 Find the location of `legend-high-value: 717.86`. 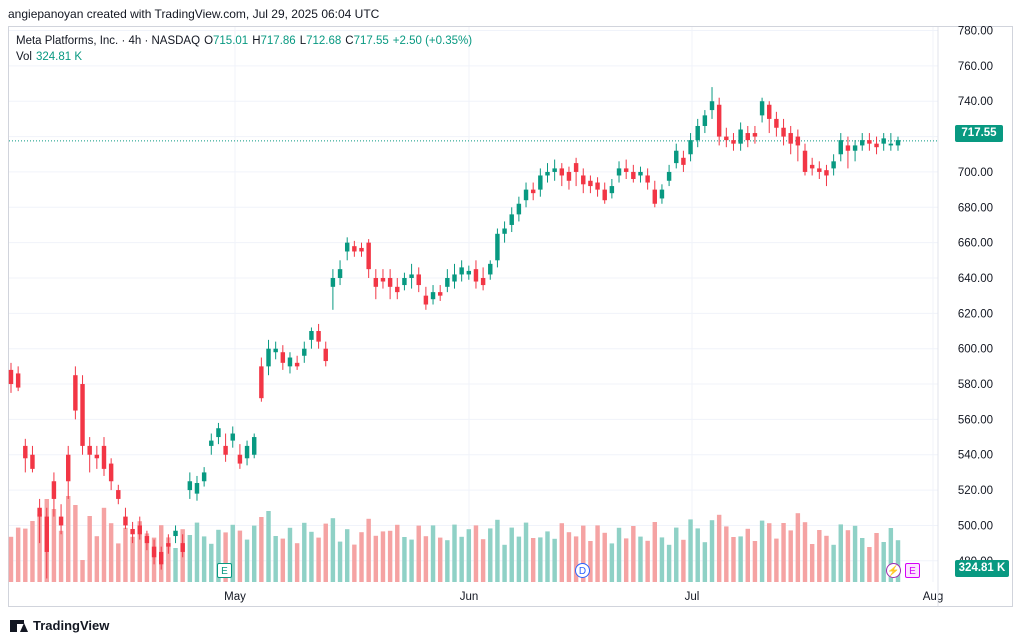

legend-high-value: 717.86 is located at coordinates (278, 41).